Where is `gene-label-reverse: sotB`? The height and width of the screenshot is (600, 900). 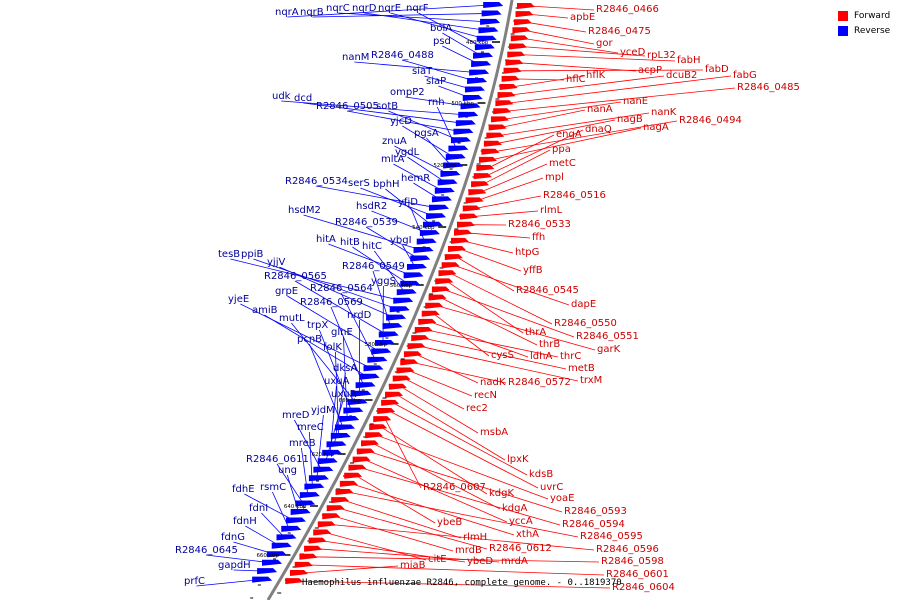 gene-label-reverse: sotB is located at coordinates (387, 106).